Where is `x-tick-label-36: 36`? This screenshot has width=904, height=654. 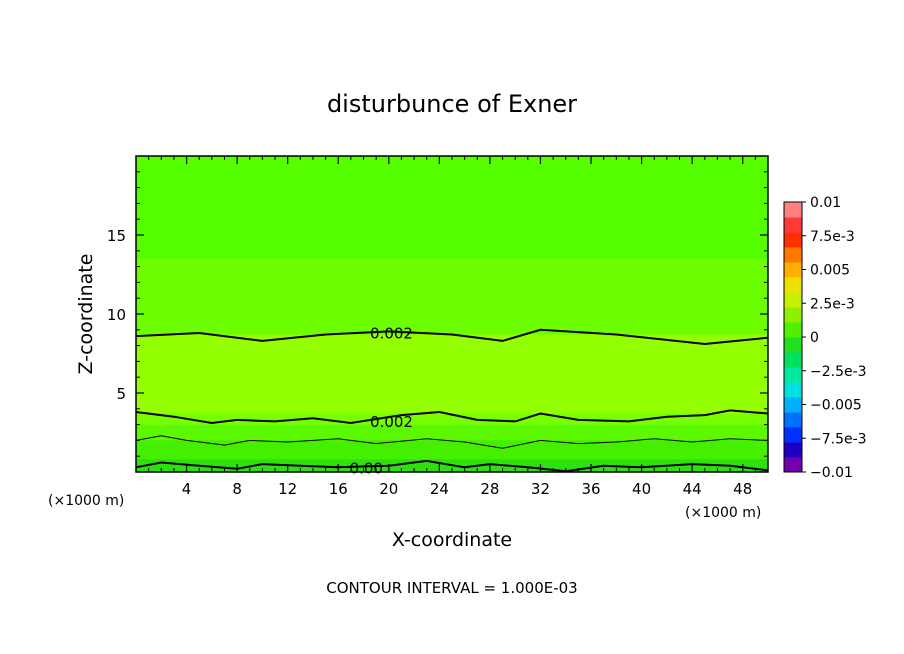 x-tick-label-36: 36 is located at coordinates (590, 489).